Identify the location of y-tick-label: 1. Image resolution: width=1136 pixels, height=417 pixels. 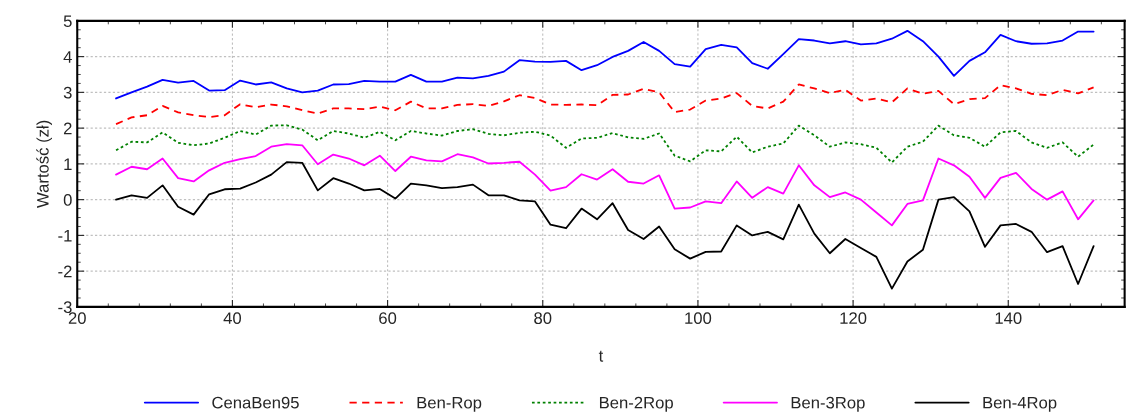
(68, 164).